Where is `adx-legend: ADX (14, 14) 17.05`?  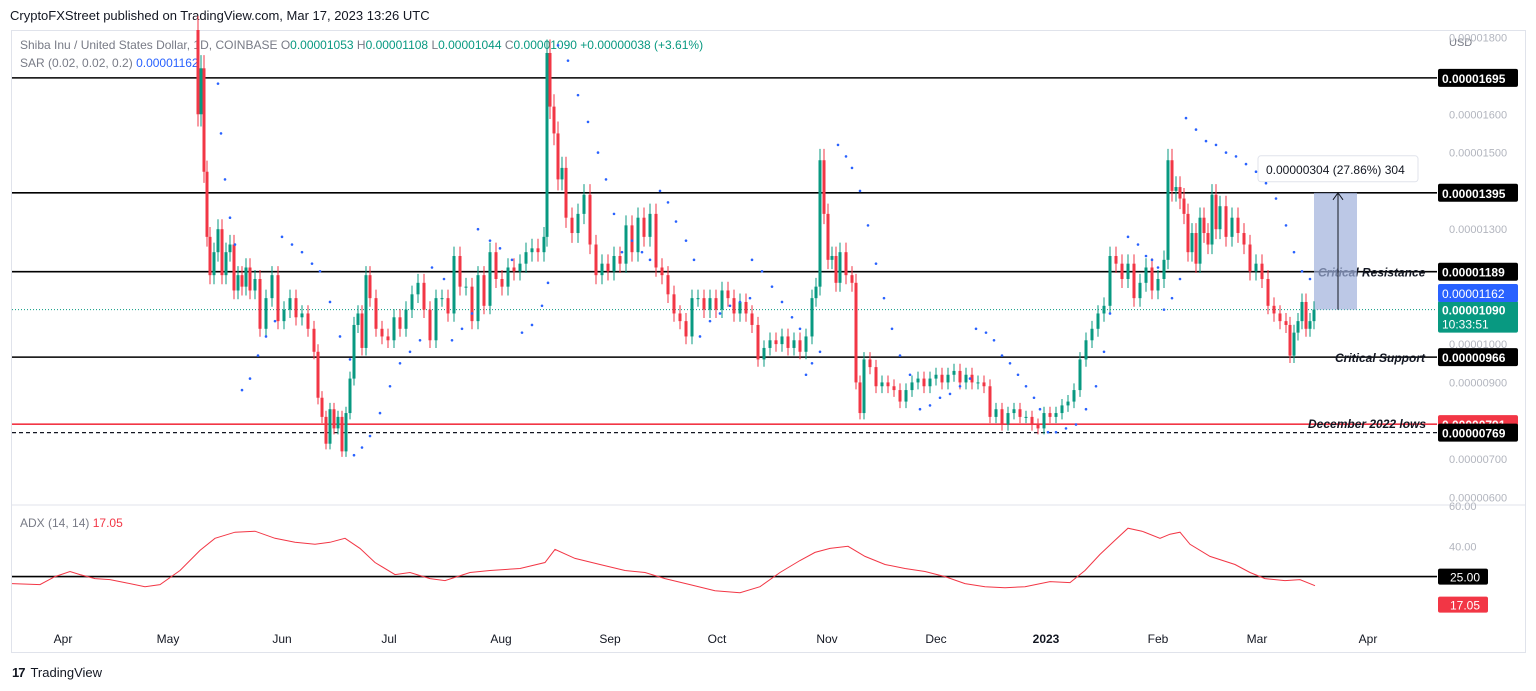 adx-legend: ADX (14, 14) 17.05 is located at coordinates (71, 523).